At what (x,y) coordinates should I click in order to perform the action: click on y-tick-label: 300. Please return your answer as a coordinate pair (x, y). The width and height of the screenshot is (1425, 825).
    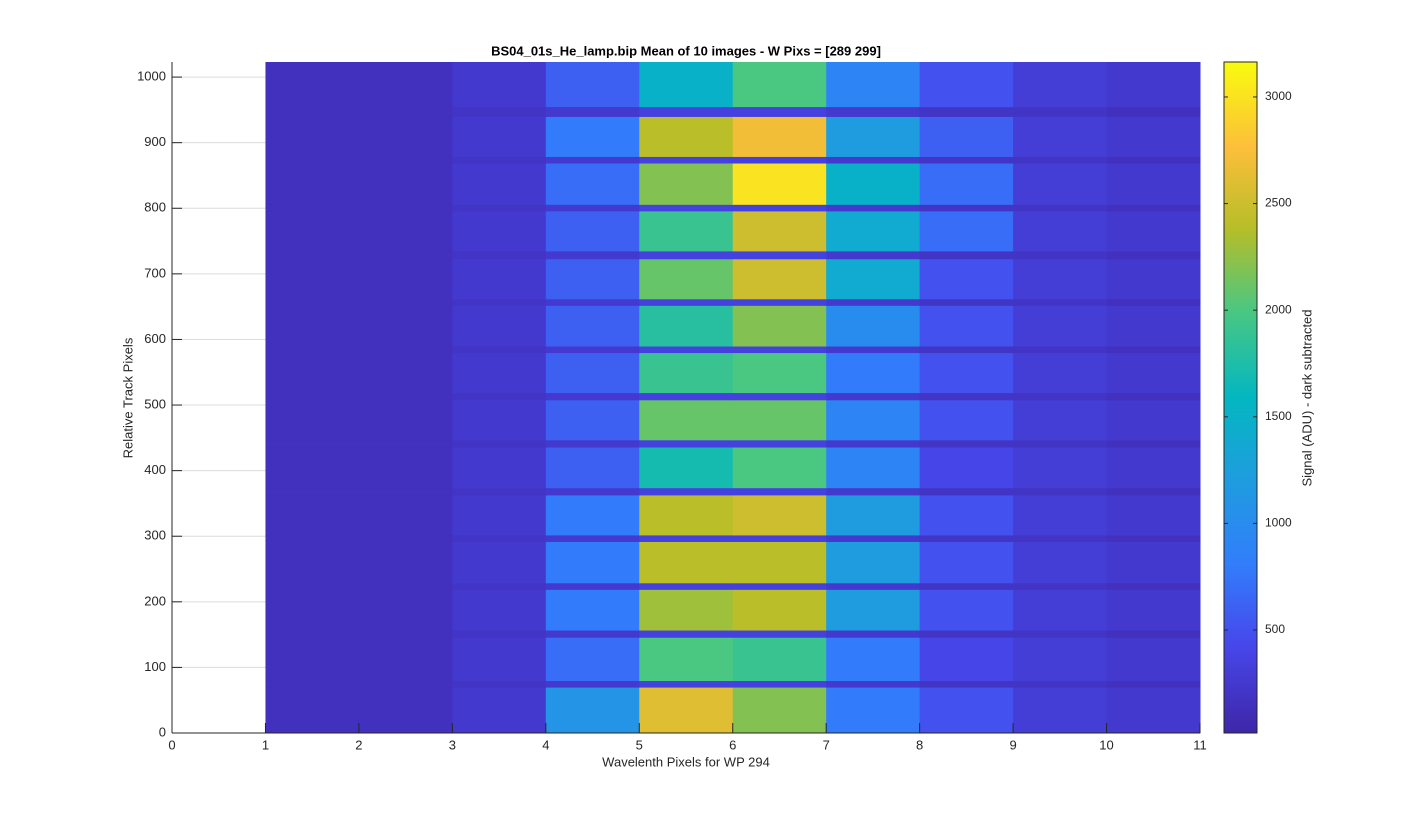
    Looking at the image, I should click on (155, 535).